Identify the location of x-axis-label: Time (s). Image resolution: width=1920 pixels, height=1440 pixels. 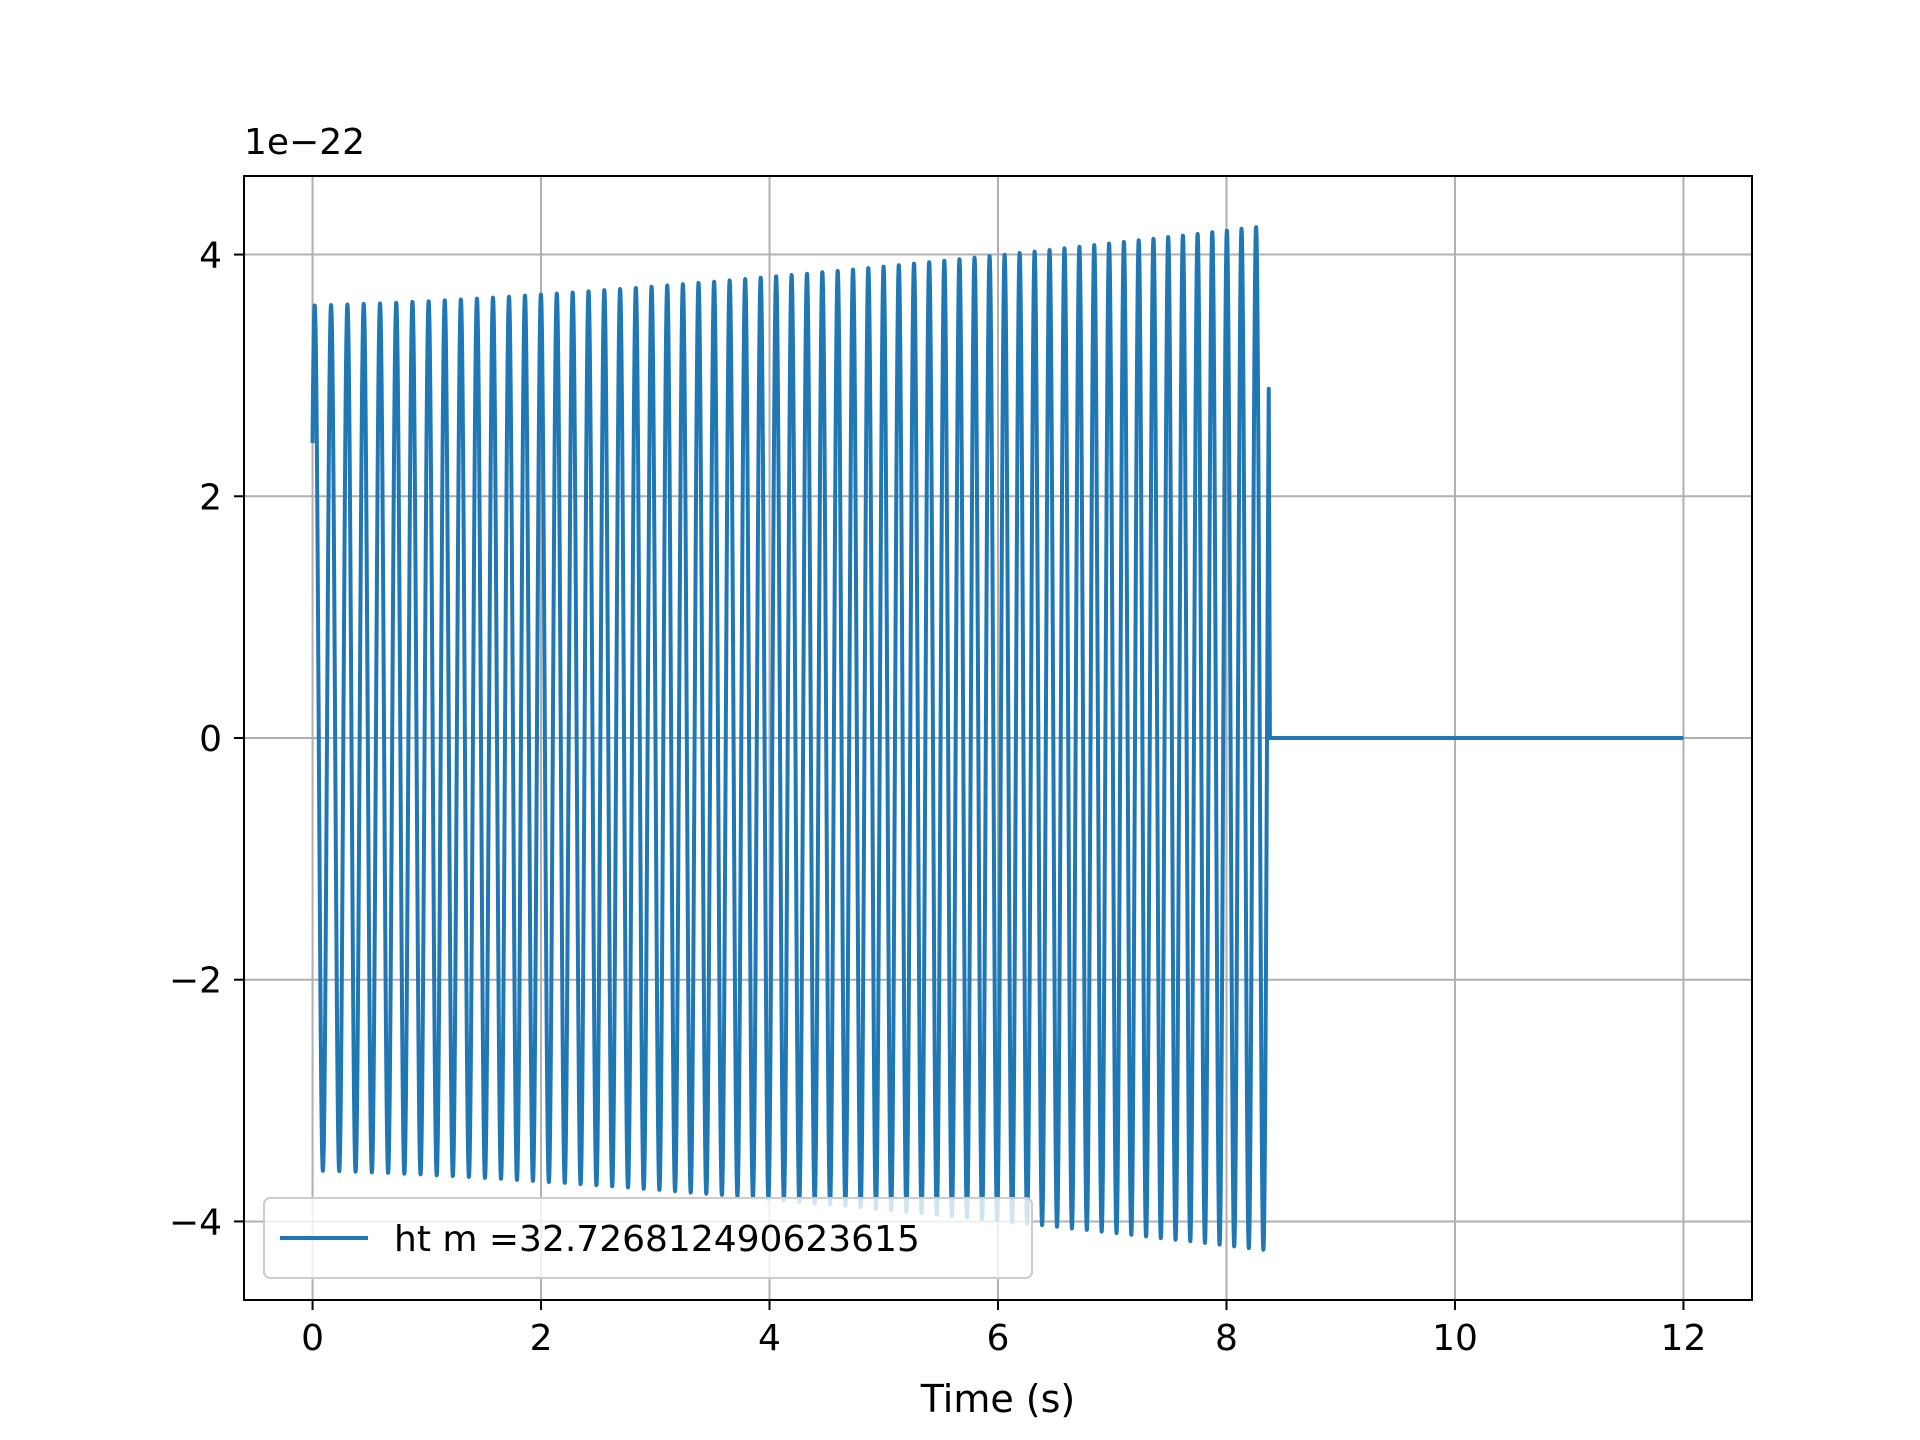
(998, 1399).